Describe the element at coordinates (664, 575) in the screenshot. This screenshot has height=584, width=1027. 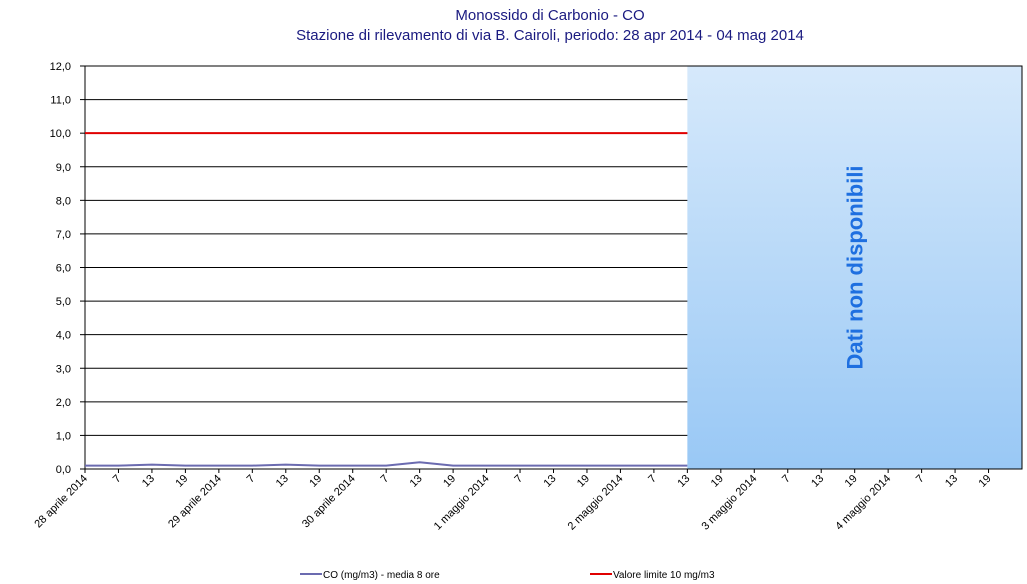
I see `legend-label: Valore limite 10 mg/m3` at that location.